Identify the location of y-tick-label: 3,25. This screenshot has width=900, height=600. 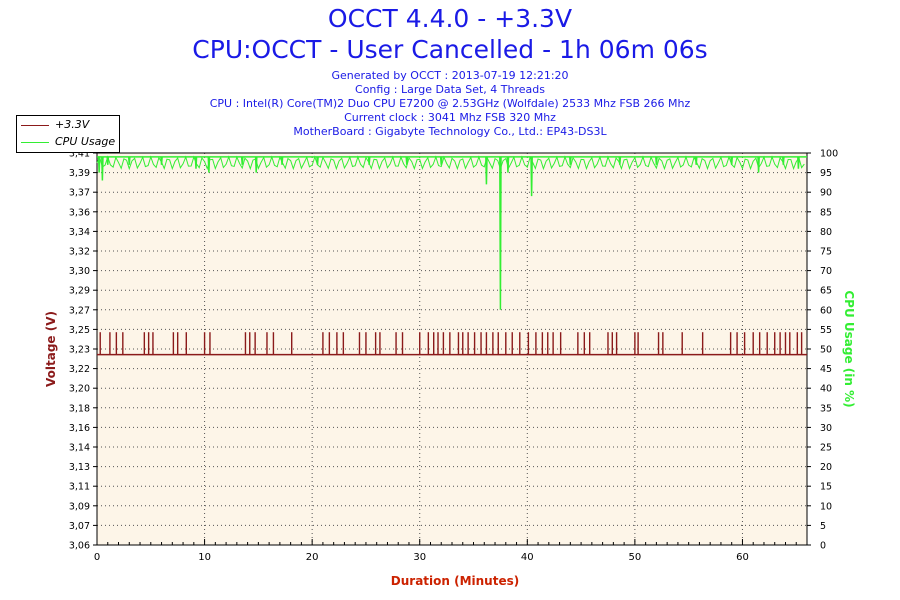
(79, 330).